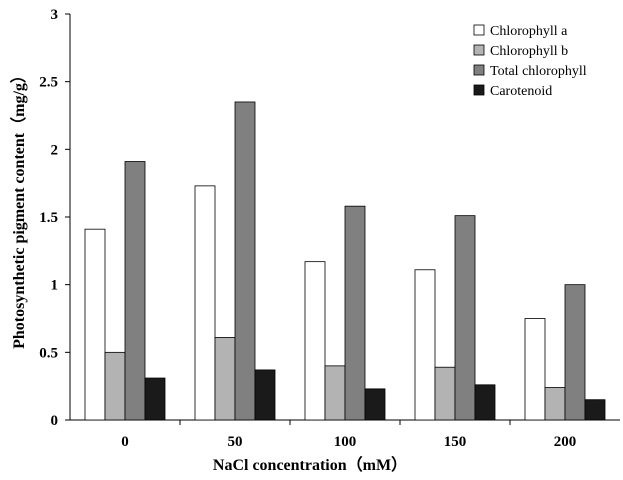 The height and width of the screenshot is (480, 623). Describe the element at coordinates (48, 353) in the screenshot. I see `y-tick-label: 0.5` at that location.